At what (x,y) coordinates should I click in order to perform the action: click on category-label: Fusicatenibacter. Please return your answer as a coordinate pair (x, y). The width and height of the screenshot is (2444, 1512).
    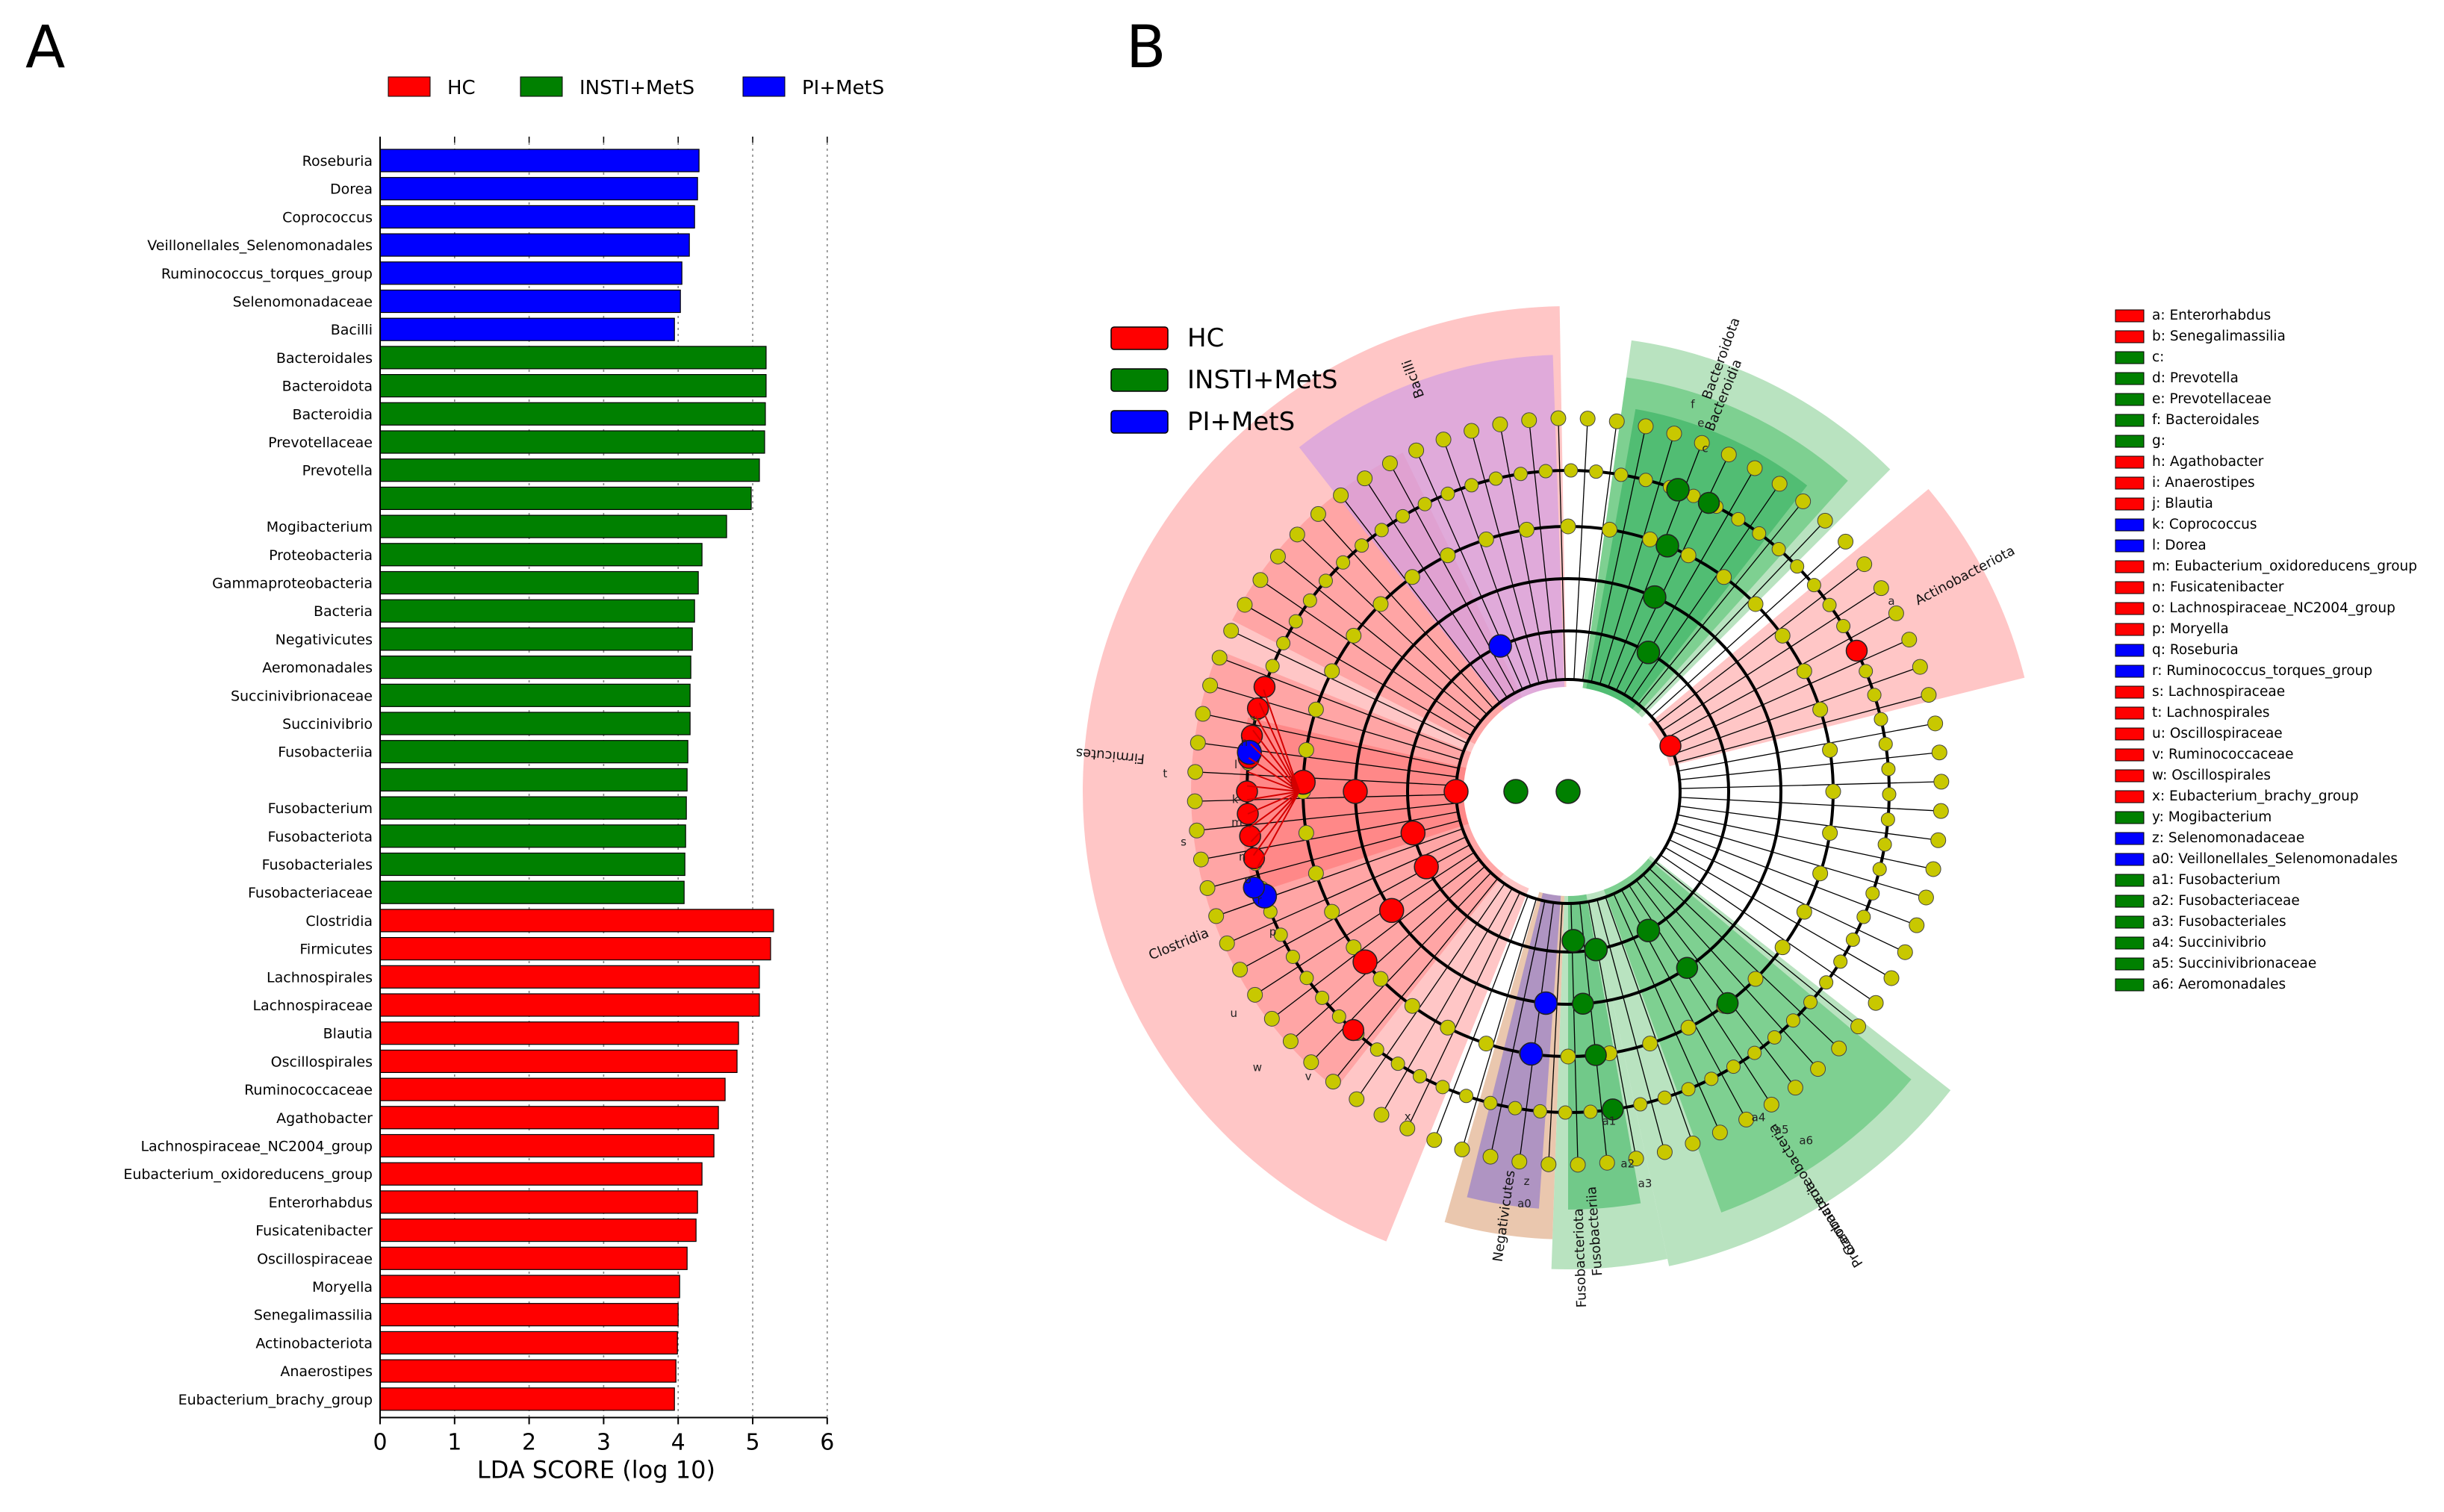
    Looking at the image, I should click on (314, 1231).